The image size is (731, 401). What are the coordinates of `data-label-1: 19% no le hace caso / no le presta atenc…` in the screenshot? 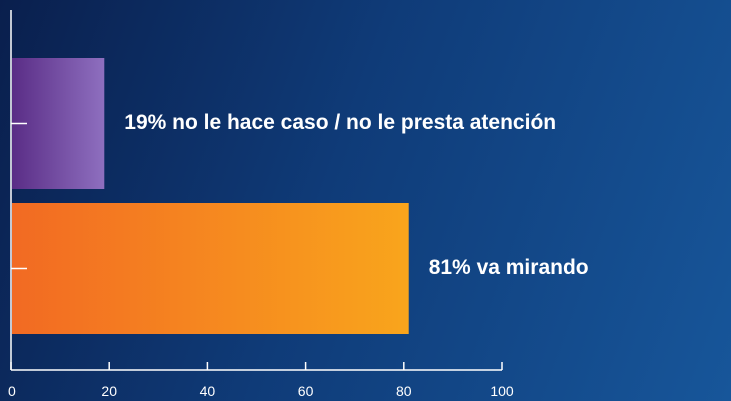 It's located at (340, 122).